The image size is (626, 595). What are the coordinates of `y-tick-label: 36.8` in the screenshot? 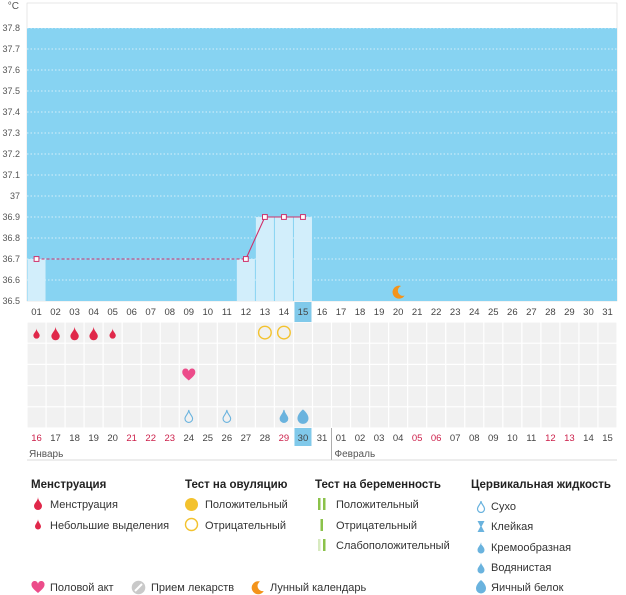 It's located at (11, 238).